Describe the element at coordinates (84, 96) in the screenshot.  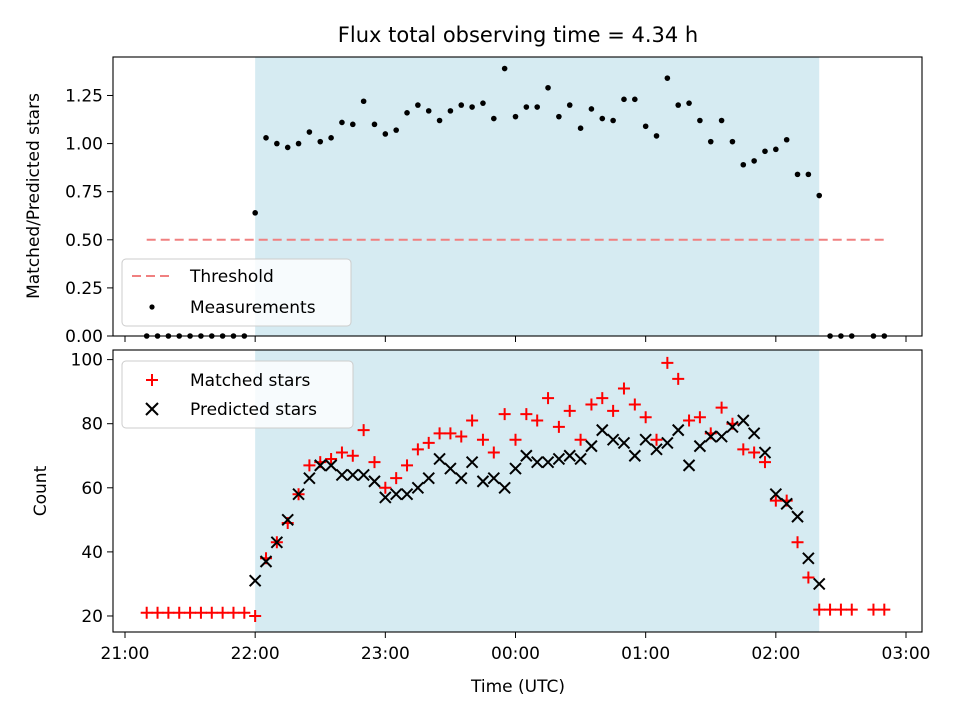
I see `ratio-y-tick-label: 1.25` at that location.